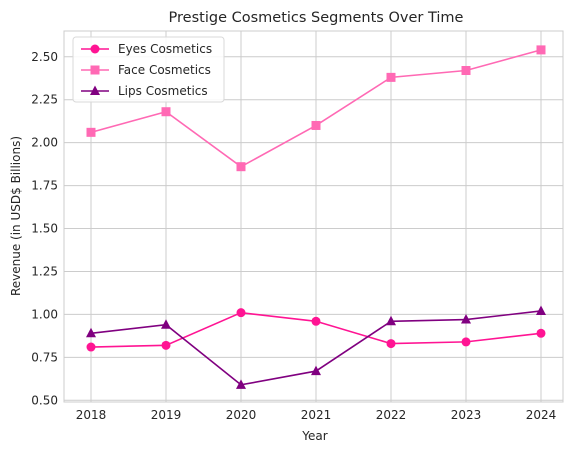 The width and height of the screenshot is (573, 453). What do you see at coordinates (44, 400) in the screenshot?
I see `y-tick-label: 0.50` at bounding box center [44, 400].